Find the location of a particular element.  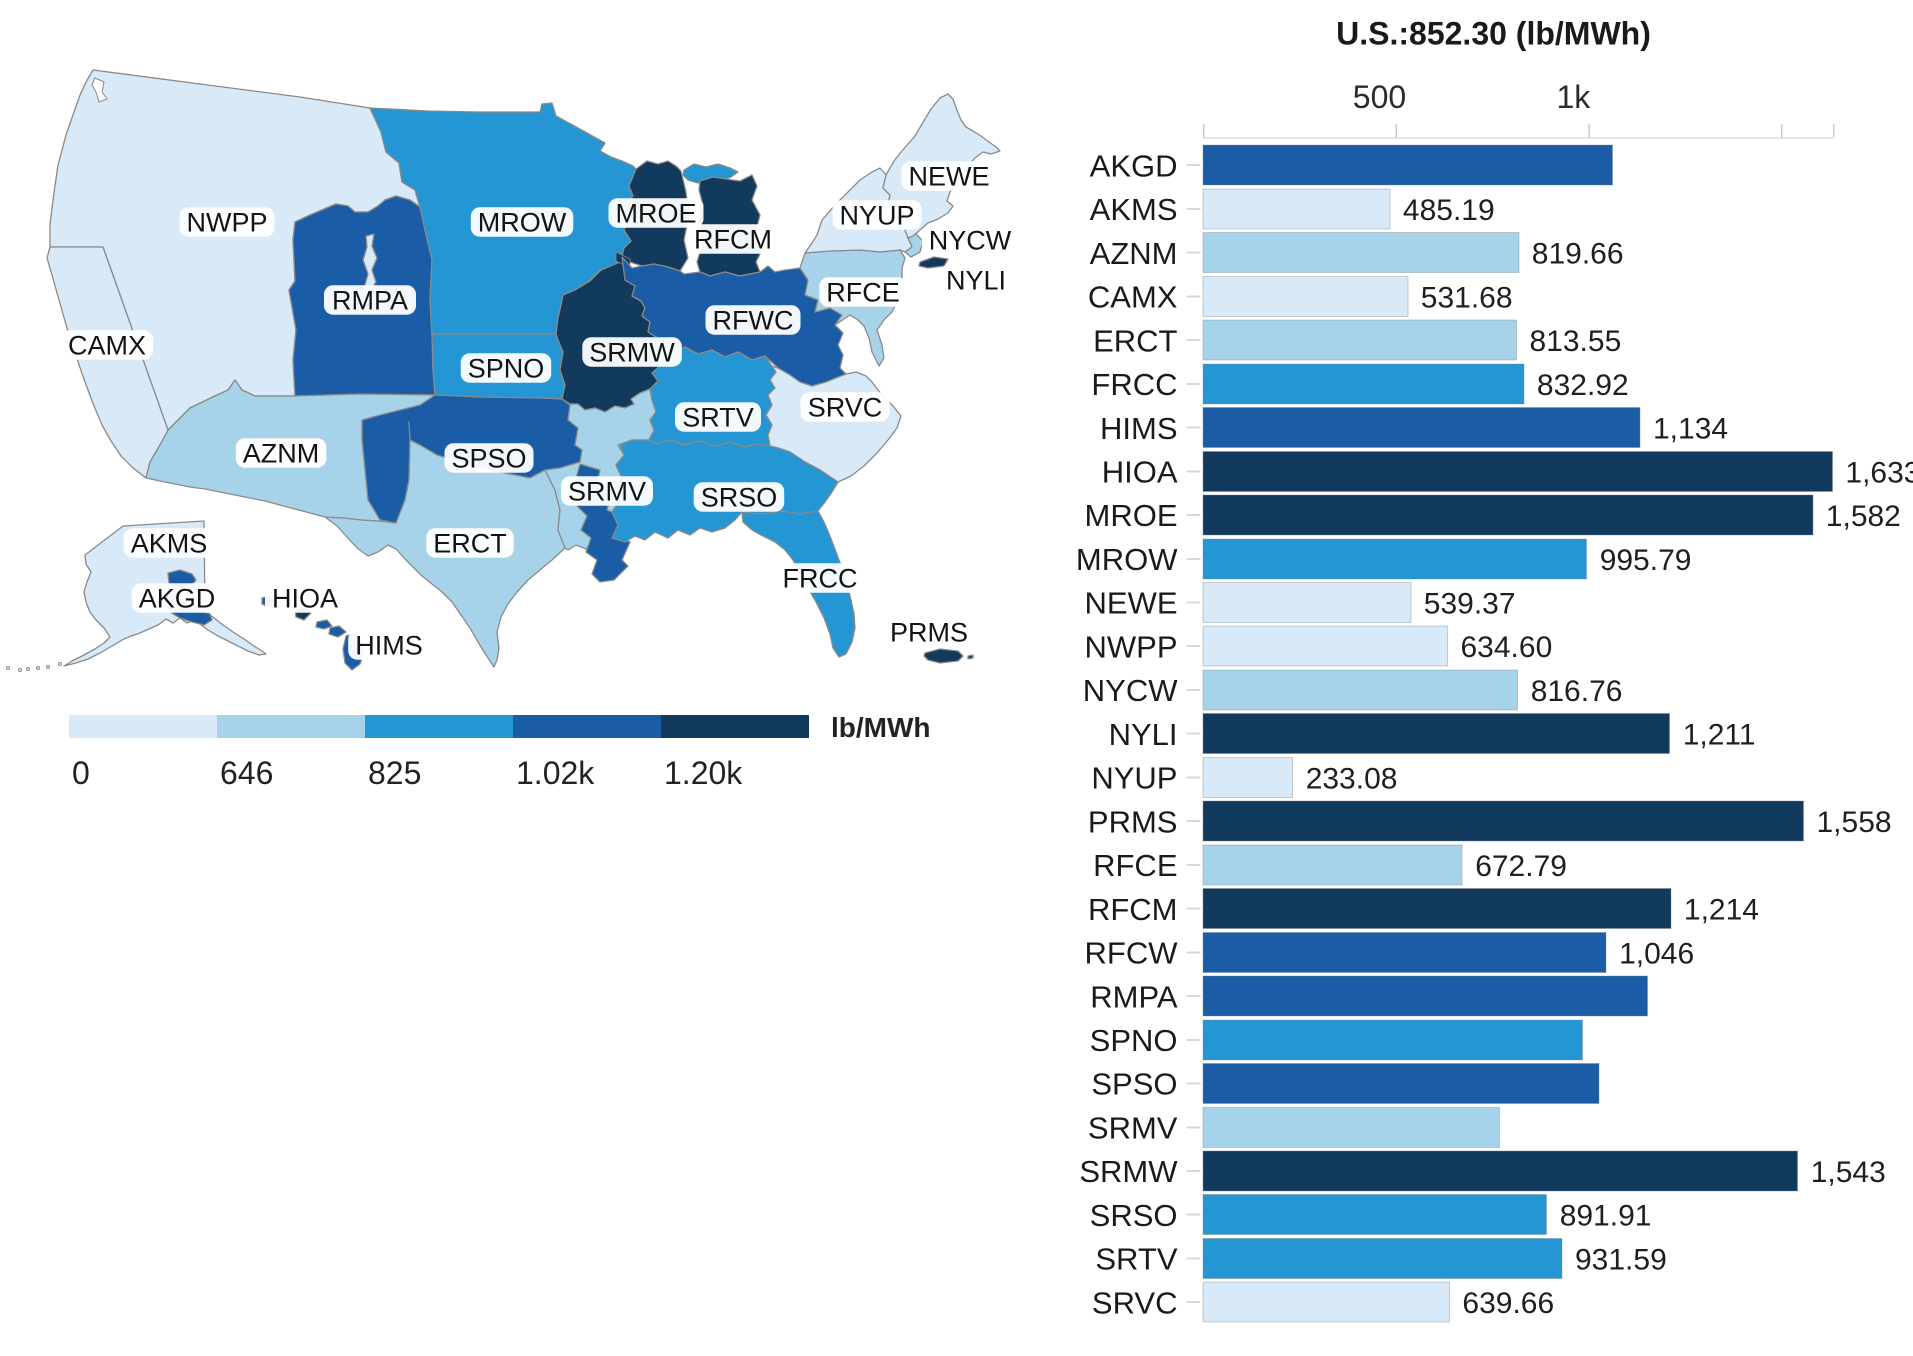

svg-text: 531.68 is located at coordinates (1467, 297).